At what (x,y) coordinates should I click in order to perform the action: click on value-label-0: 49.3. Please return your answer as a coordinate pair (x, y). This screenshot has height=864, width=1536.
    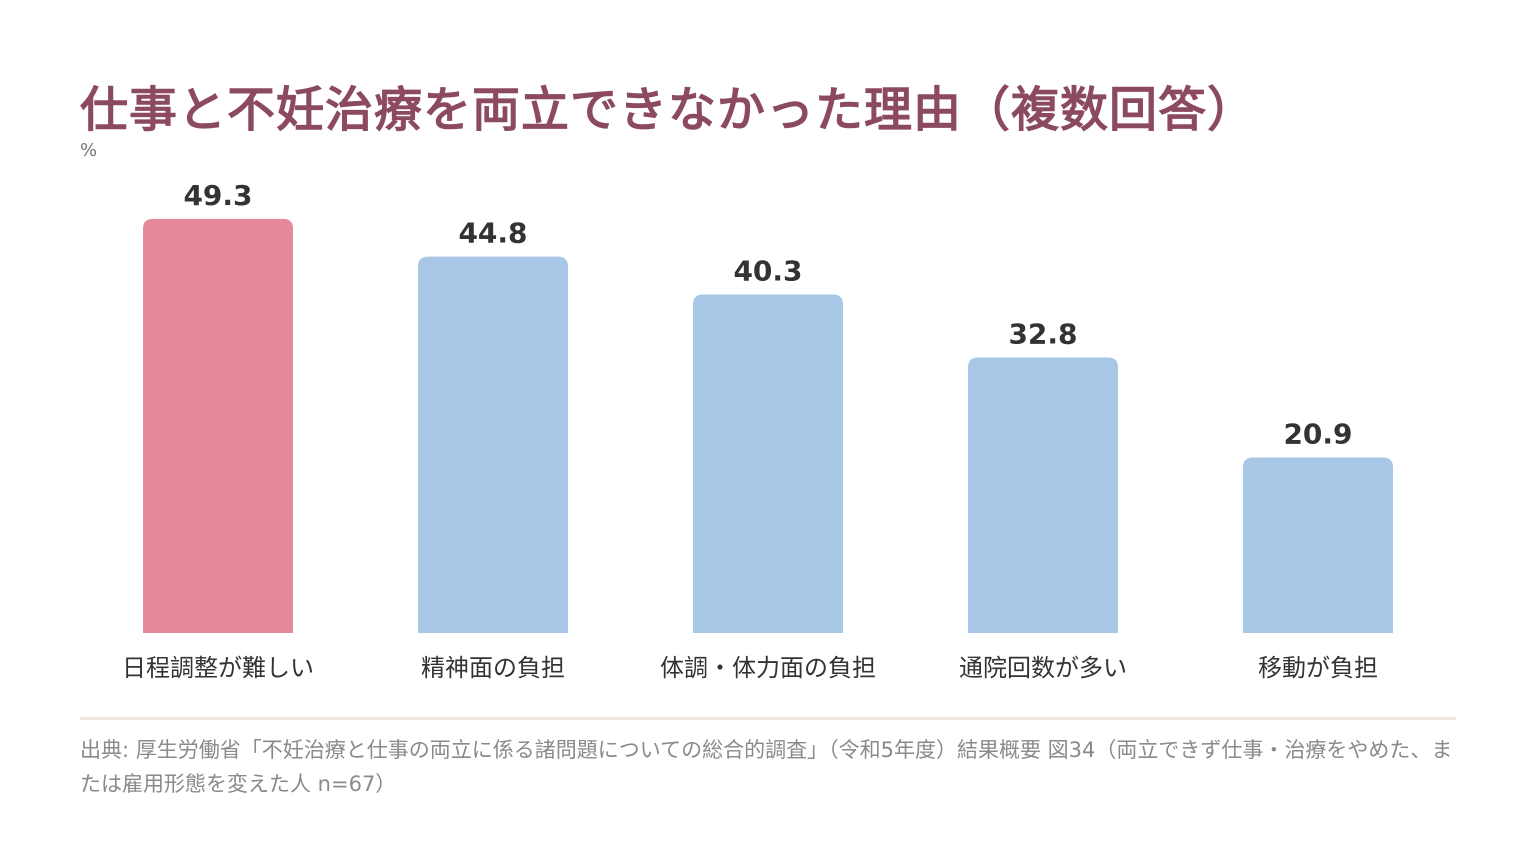
    Looking at the image, I should click on (217, 195).